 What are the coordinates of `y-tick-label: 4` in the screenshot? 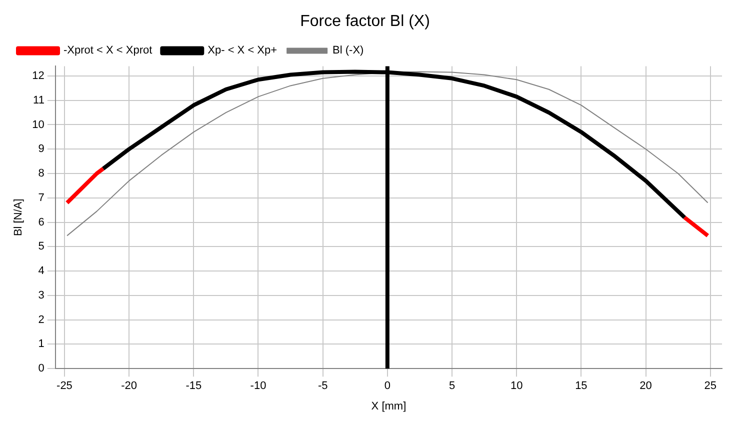 It's located at (41, 271).